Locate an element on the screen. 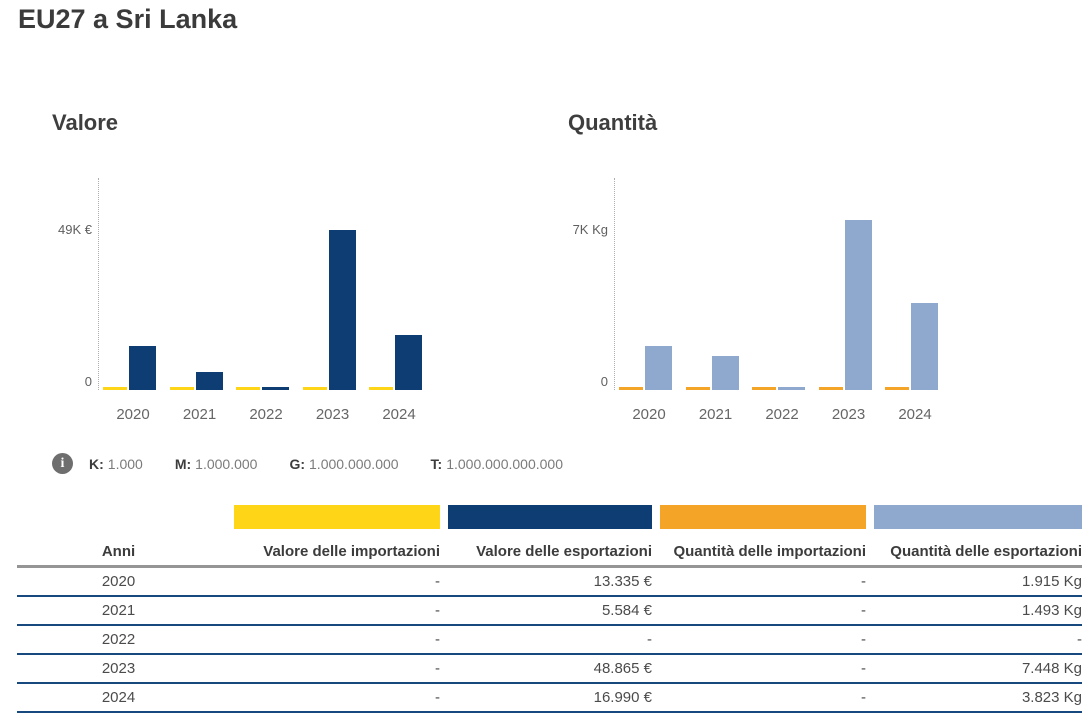 This screenshot has width=1091, height=726. scale-item-g: G: 1.000.000.000 is located at coordinates (343, 464).